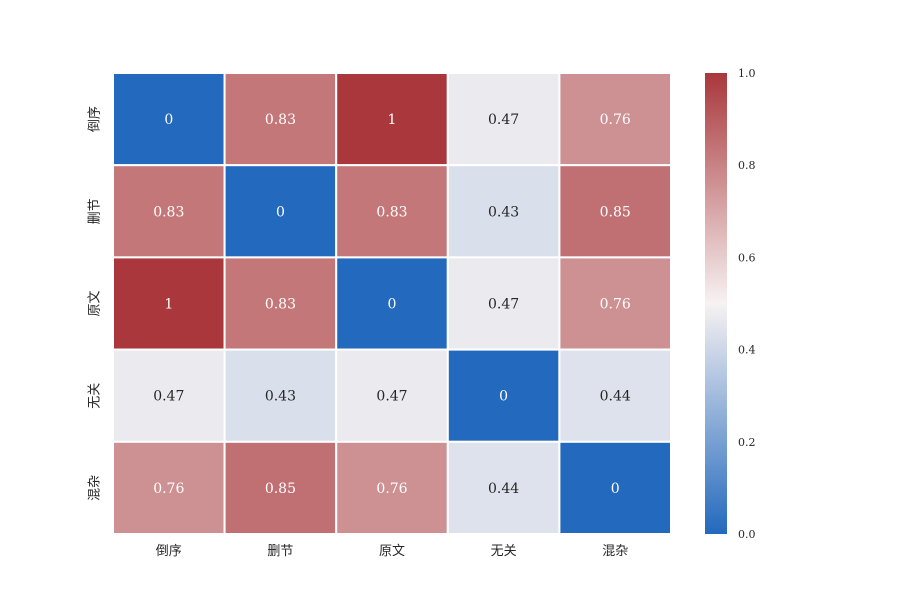  Describe the element at coordinates (615, 551) in the screenshot. I see `x-tick-label: 混杂` at that location.